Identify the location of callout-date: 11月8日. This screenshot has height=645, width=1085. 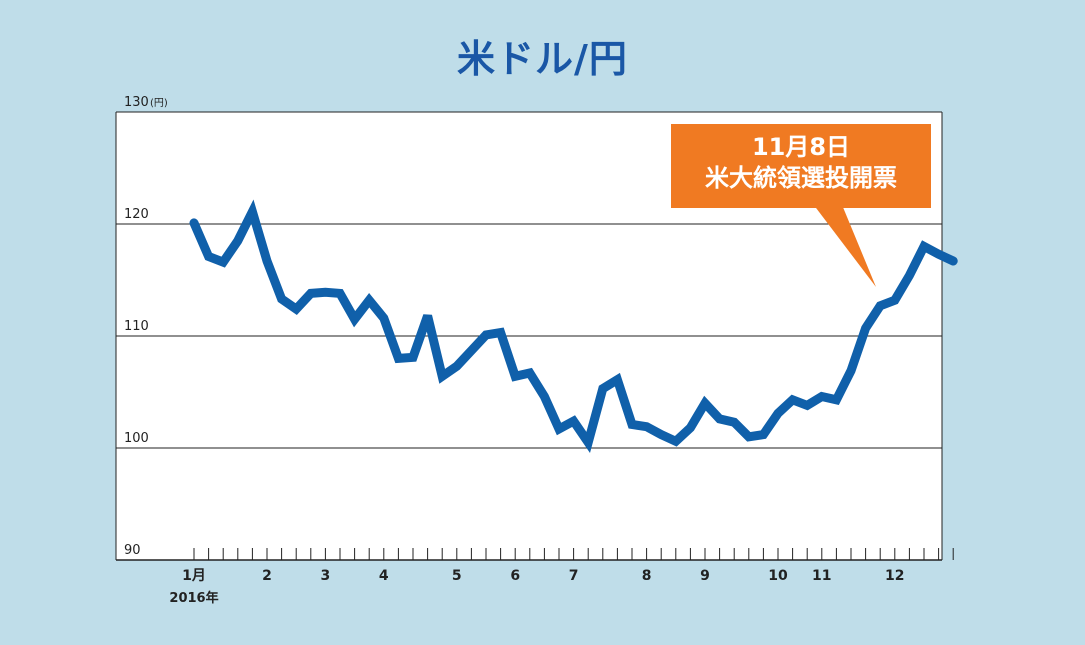
(801, 147).